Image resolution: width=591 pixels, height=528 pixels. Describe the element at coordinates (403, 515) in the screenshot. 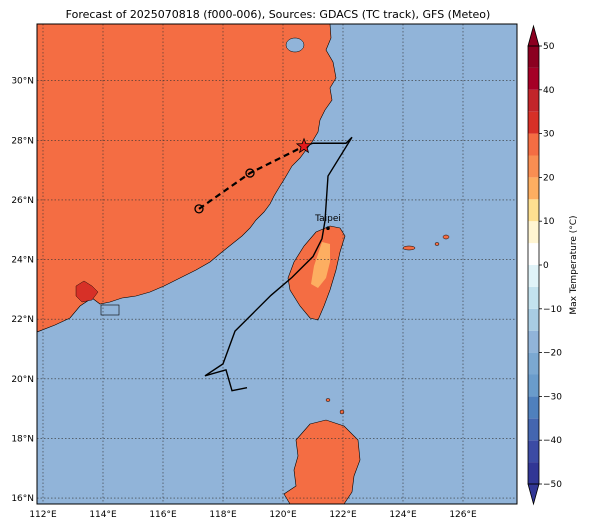

I see `lon-tick-label: 124°E` at that location.